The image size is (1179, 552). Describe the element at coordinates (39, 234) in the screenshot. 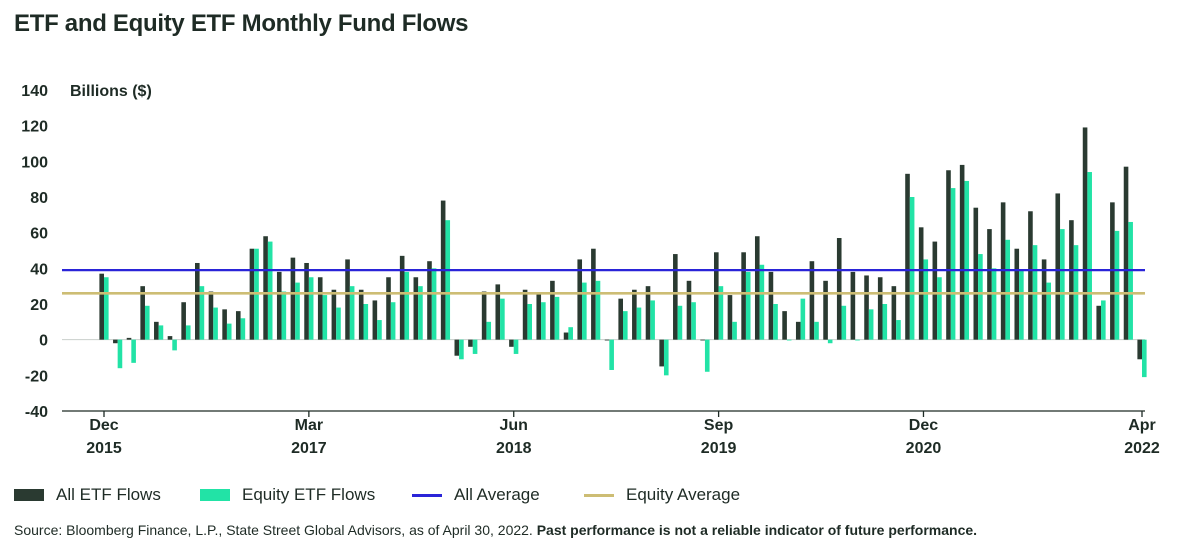

I see `y-tick-label: 60` at that location.